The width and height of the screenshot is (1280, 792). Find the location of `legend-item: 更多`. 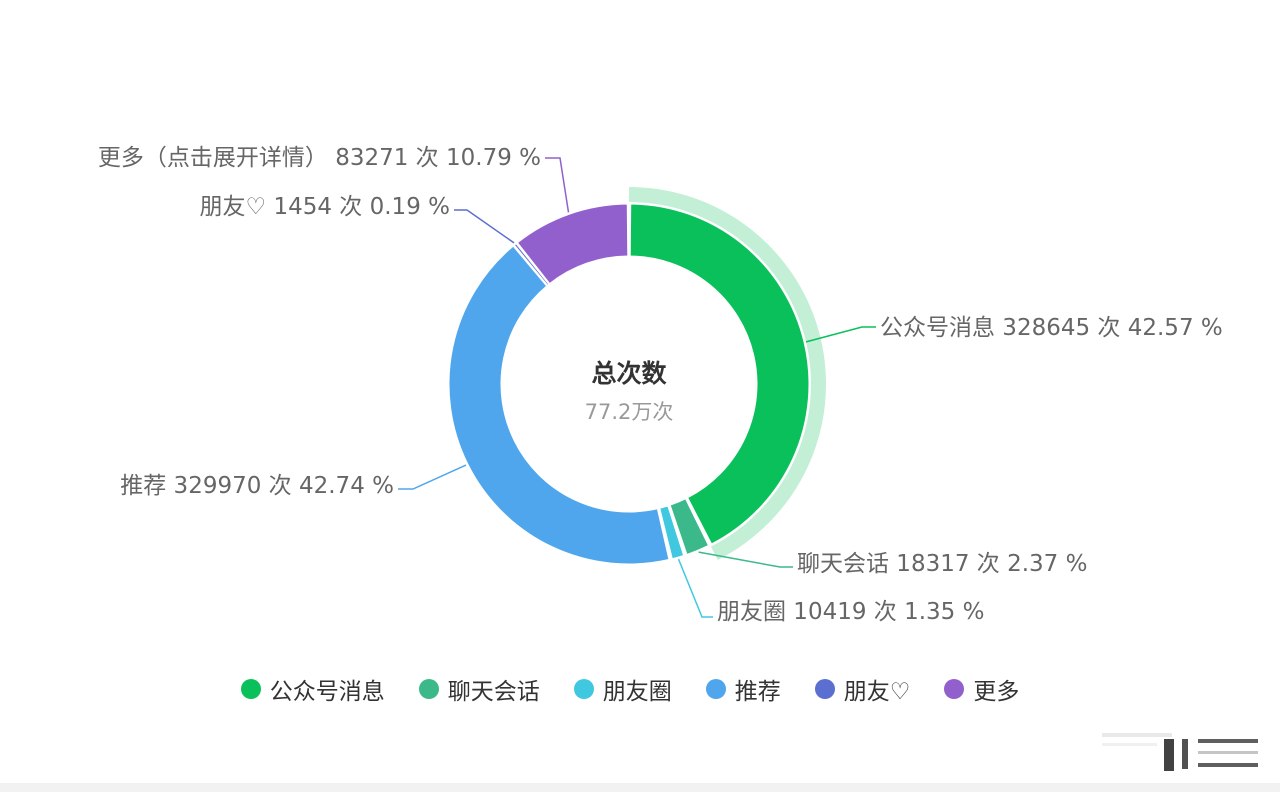

legend-item: 更多 is located at coordinates (981, 689).